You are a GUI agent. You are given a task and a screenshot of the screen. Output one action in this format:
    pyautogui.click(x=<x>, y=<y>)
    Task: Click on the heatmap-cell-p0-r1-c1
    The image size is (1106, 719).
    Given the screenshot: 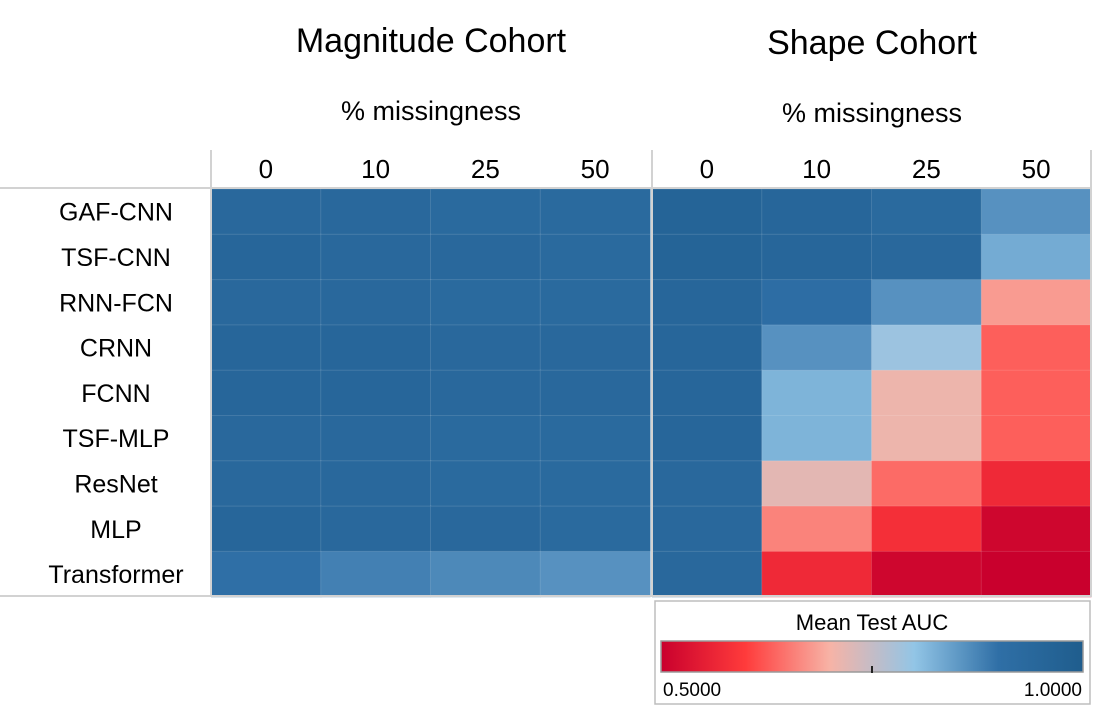 What is the action you would take?
    pyautogui.click(x=376, y=257)
    